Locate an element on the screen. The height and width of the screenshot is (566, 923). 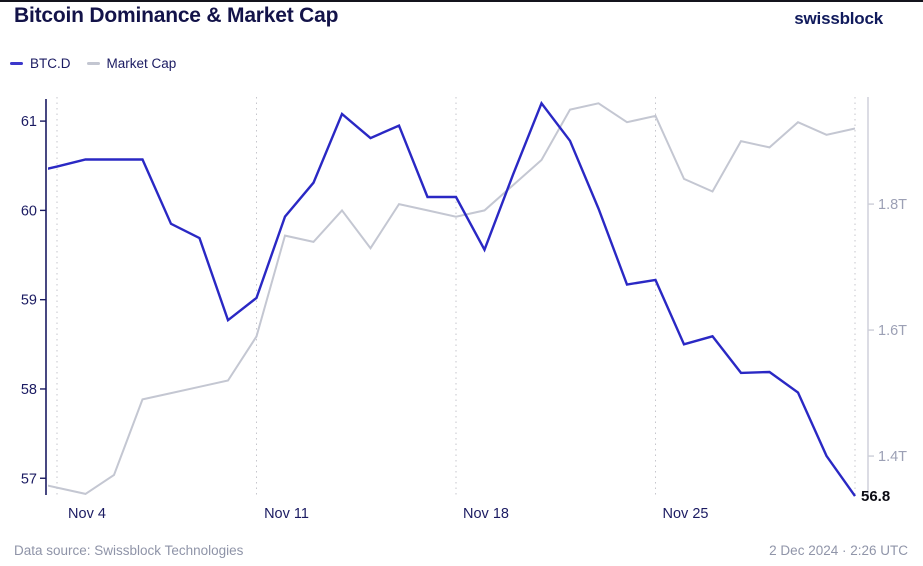
right-tick-label: 1.8T is located at coordinates (892, 205).